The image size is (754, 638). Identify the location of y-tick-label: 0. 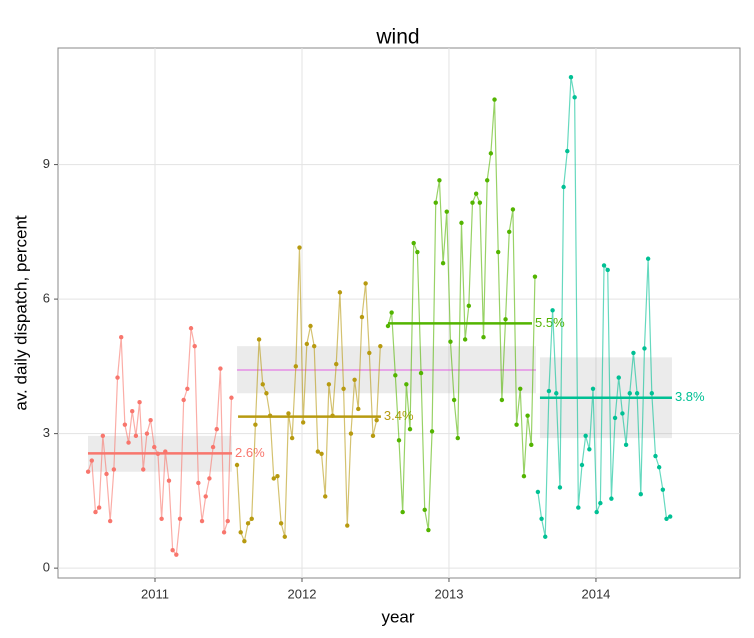
(46, 567).